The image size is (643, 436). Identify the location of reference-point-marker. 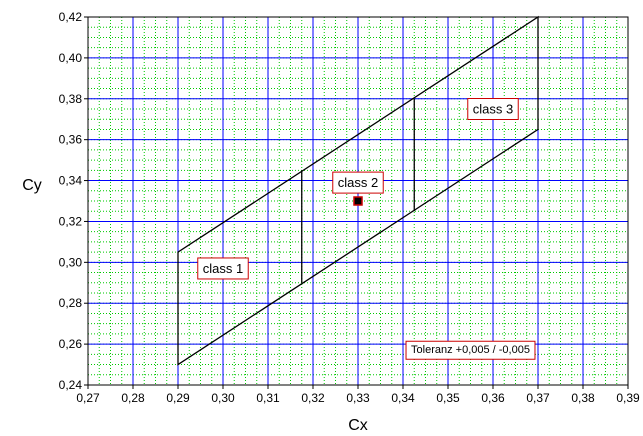
(358, 201).